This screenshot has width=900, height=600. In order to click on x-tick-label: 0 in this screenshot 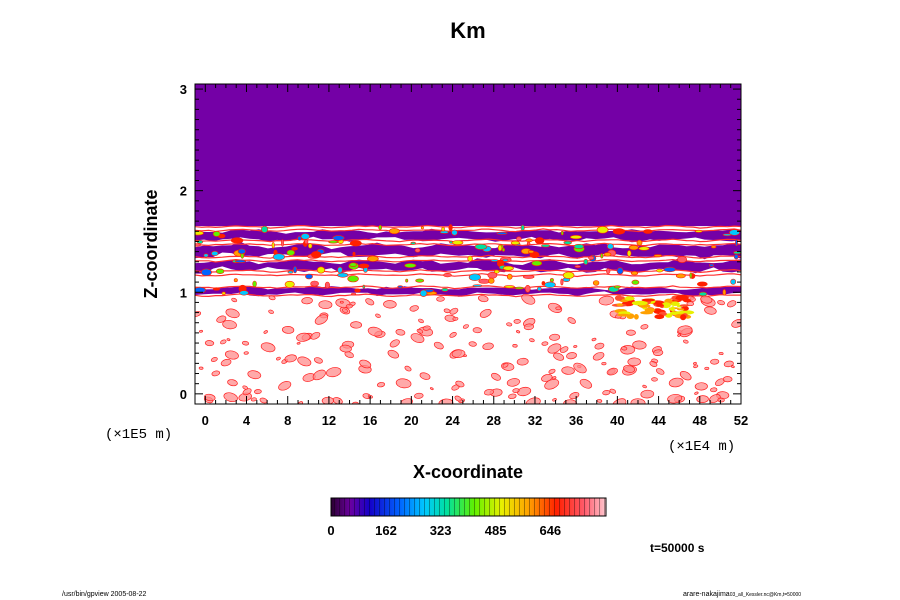, I will do `click(205, 420)`.